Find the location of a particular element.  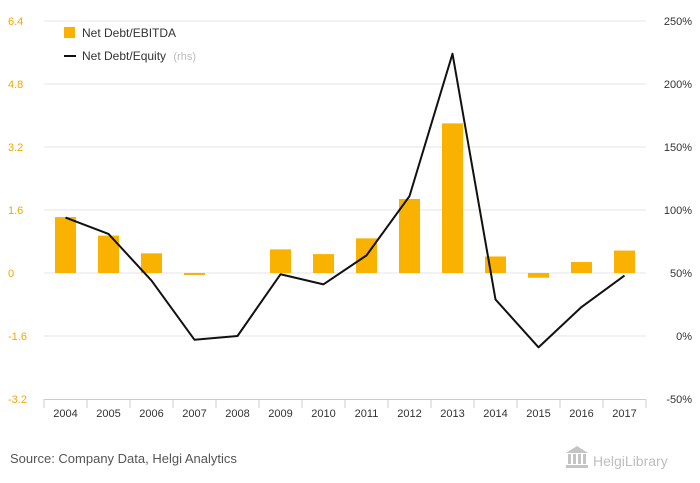

right-tick-label: 0% is located at coordinates (684, 337).